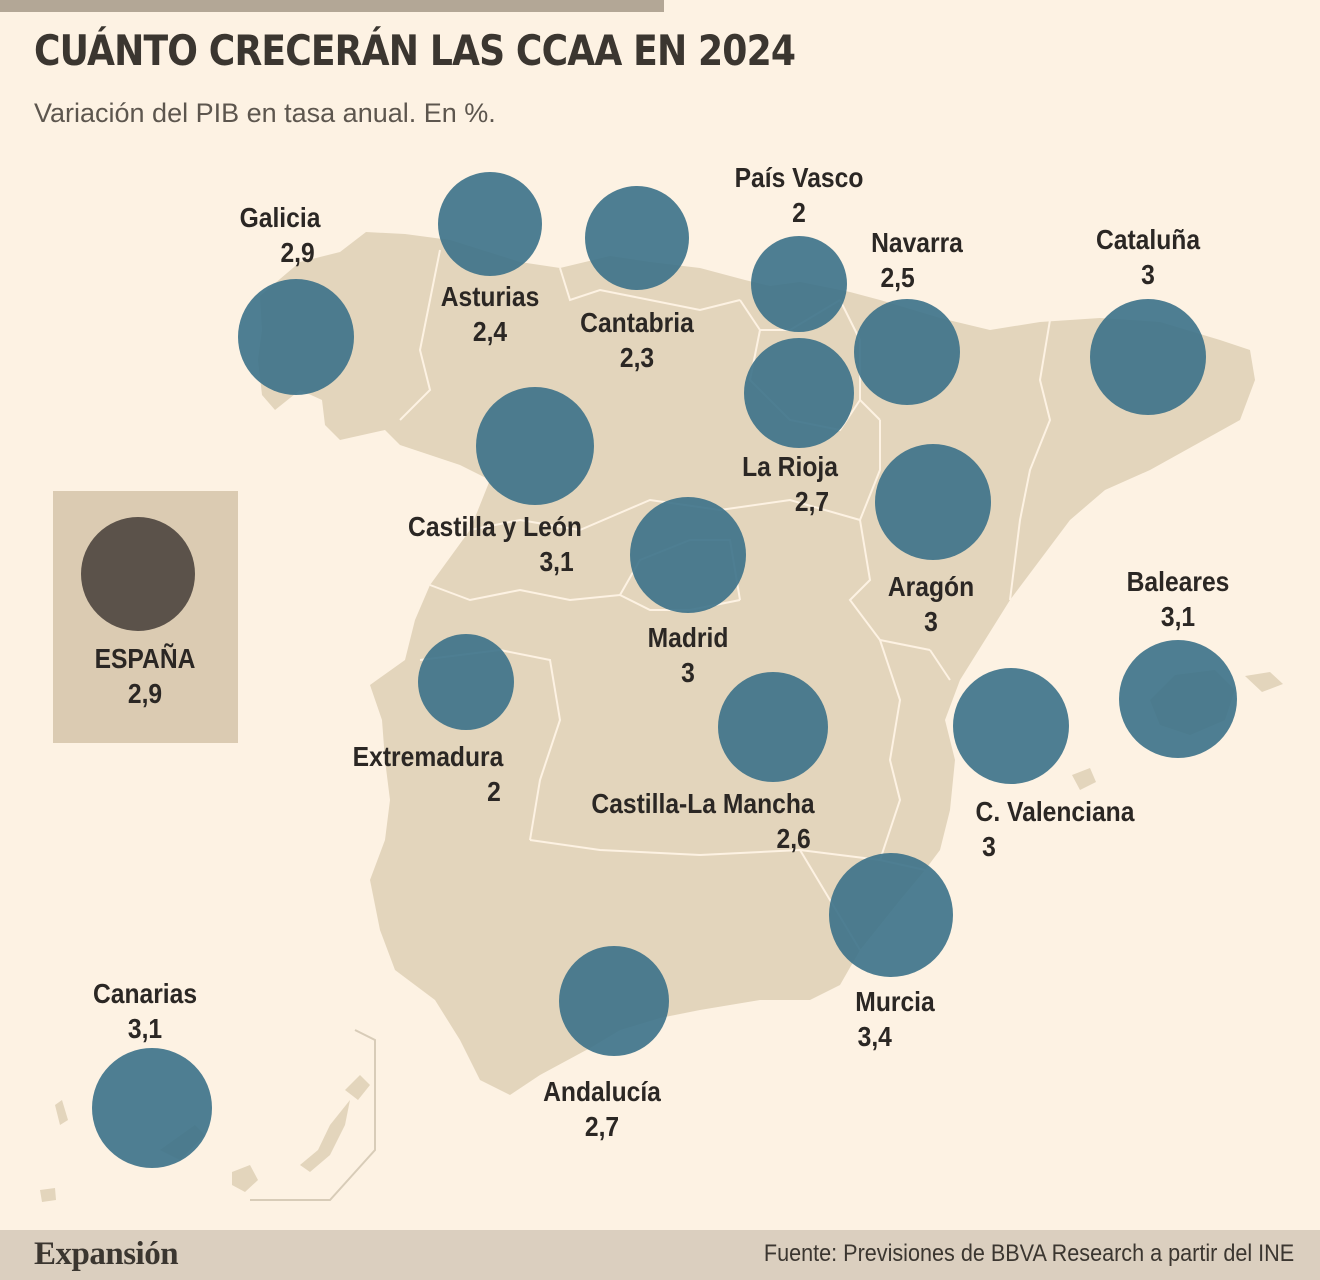 Image resolution: width=1320 pixels, height=1280 pixels. I want to click on top-accent-bar, so click(332, 6).